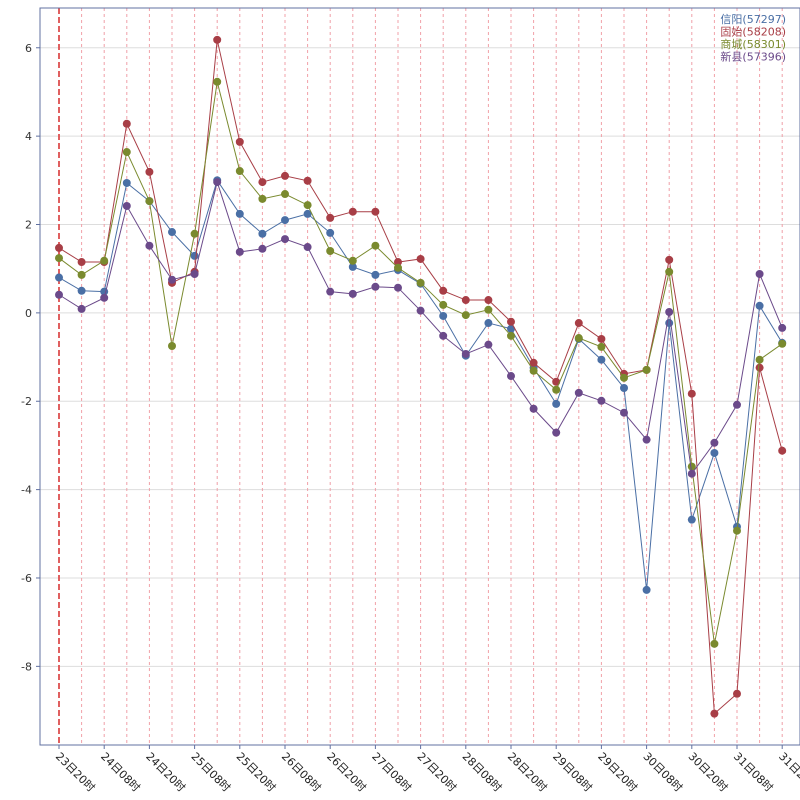 The image size is (800, 800). What do you see at coordinates (256, 772) in the screenshot?
I see `x-tick-label: 25日20时` at bounding box center [256, 772].